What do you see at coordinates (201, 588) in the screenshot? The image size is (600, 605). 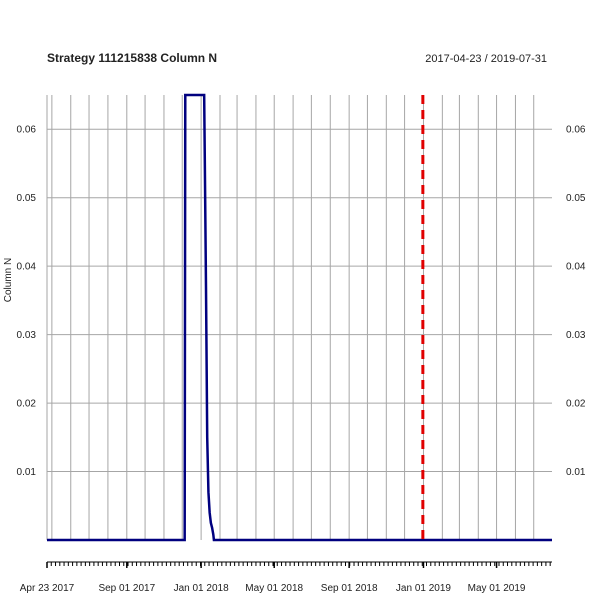 I see `x-tick-label: Jan 01 2018` at bounding box center [201, 588].